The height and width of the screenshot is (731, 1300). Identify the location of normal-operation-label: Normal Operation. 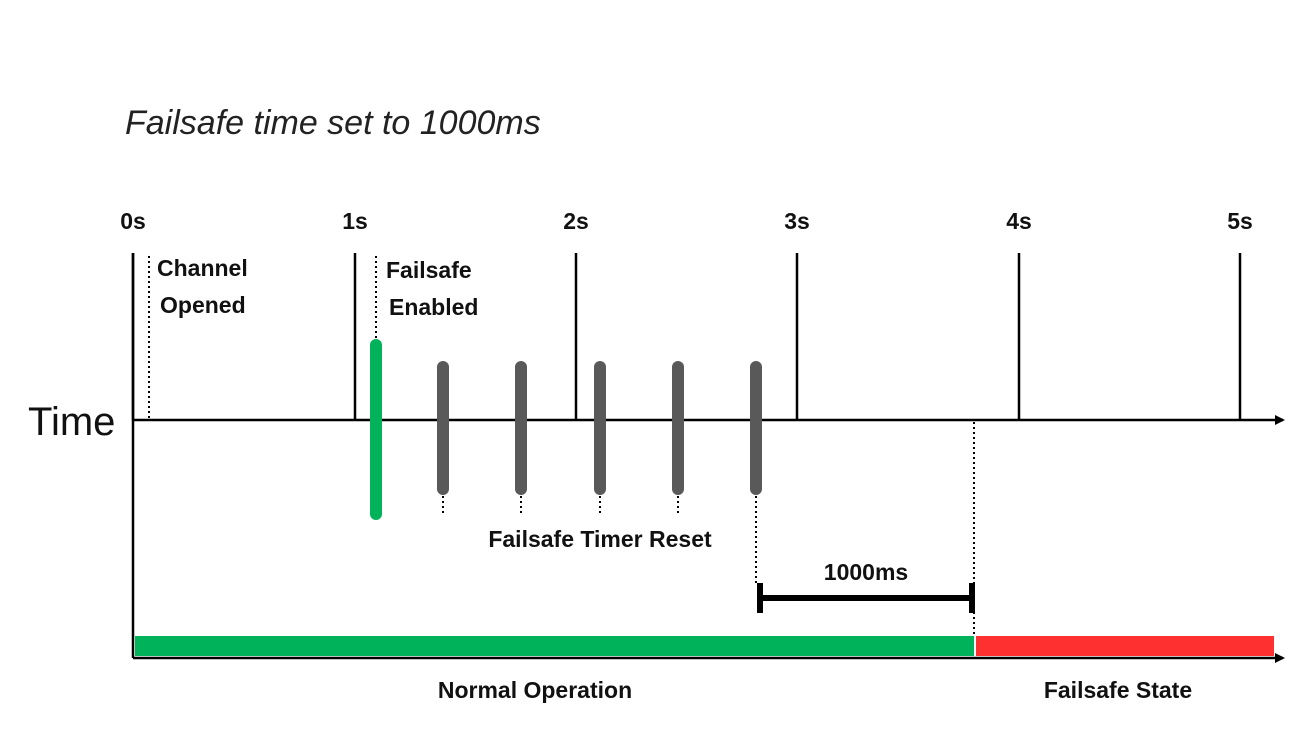
(535, 690).